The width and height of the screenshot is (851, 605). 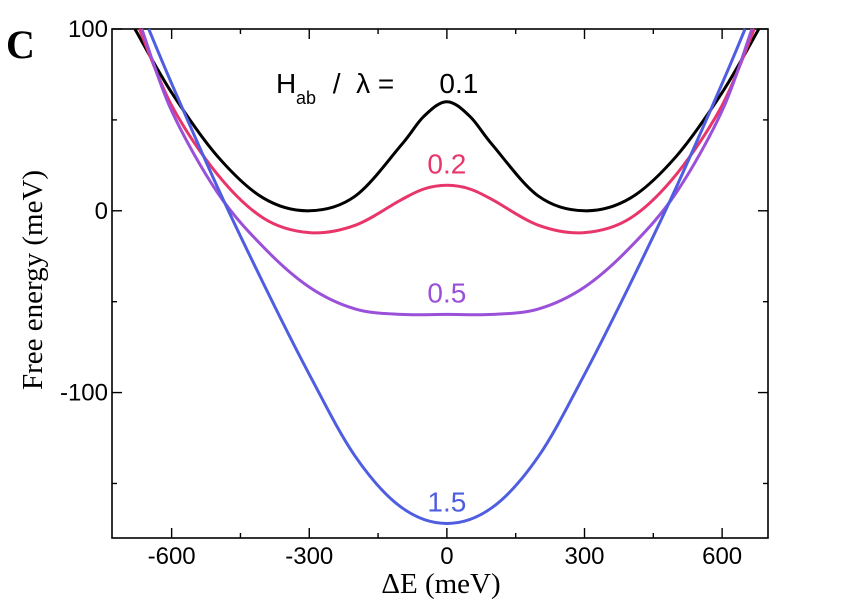 I want to click on series-label-3: 1.5, so click(x=446, y=501).